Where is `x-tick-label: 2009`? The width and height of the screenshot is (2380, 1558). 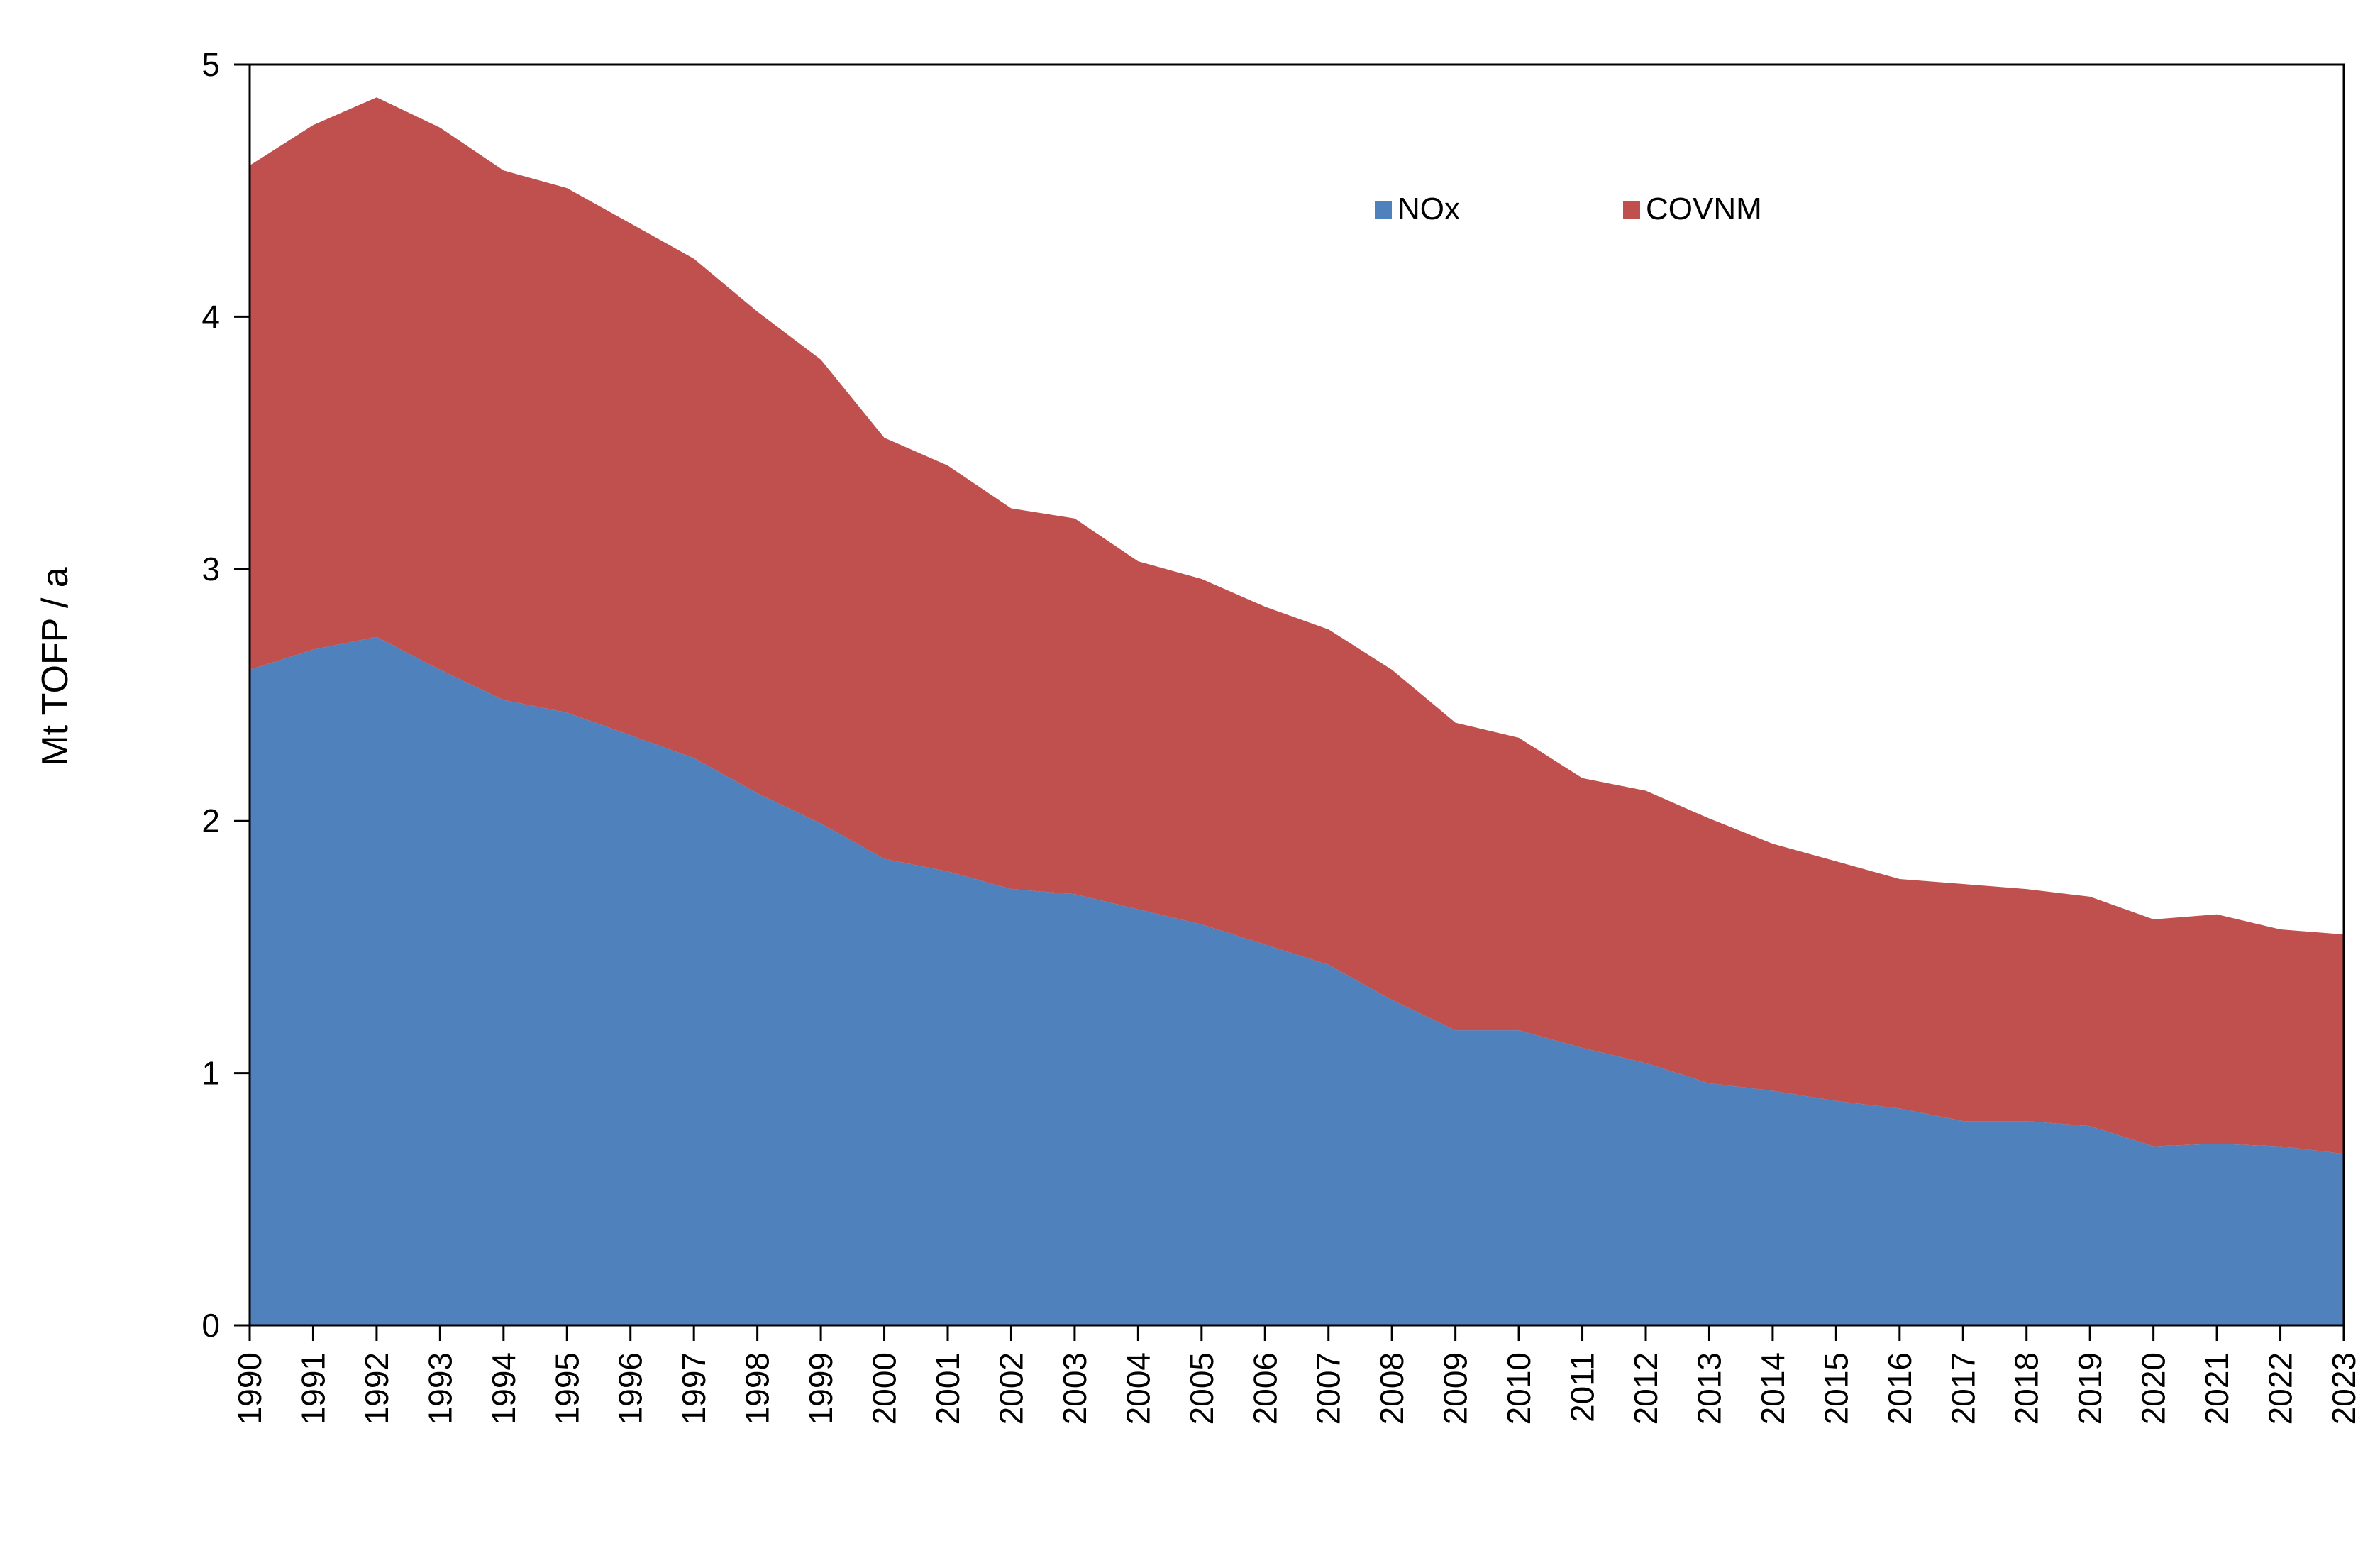
x-tick-label: 2009 is located at coordinates (1456, 1388).